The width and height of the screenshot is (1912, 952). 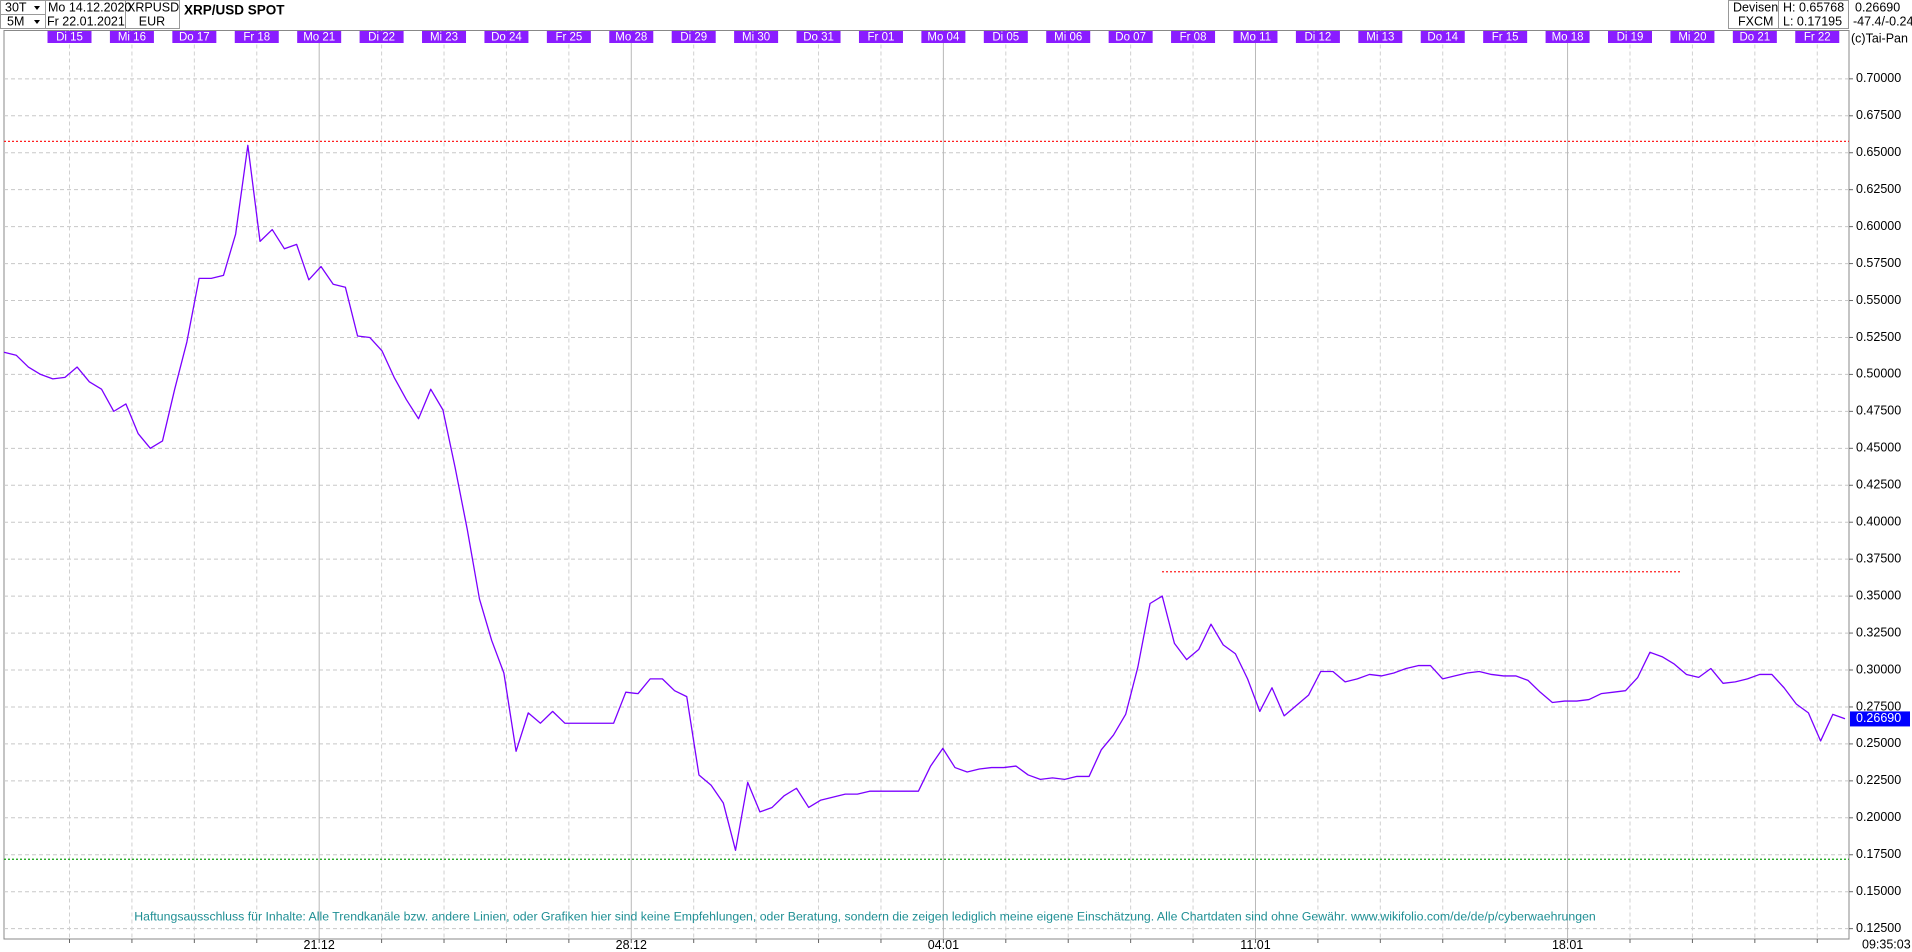 What do you see at coordinates (1878, 522) in the screenshot?
I see `y-tick-label: 0.40000` at bounding box center [1878, 522].